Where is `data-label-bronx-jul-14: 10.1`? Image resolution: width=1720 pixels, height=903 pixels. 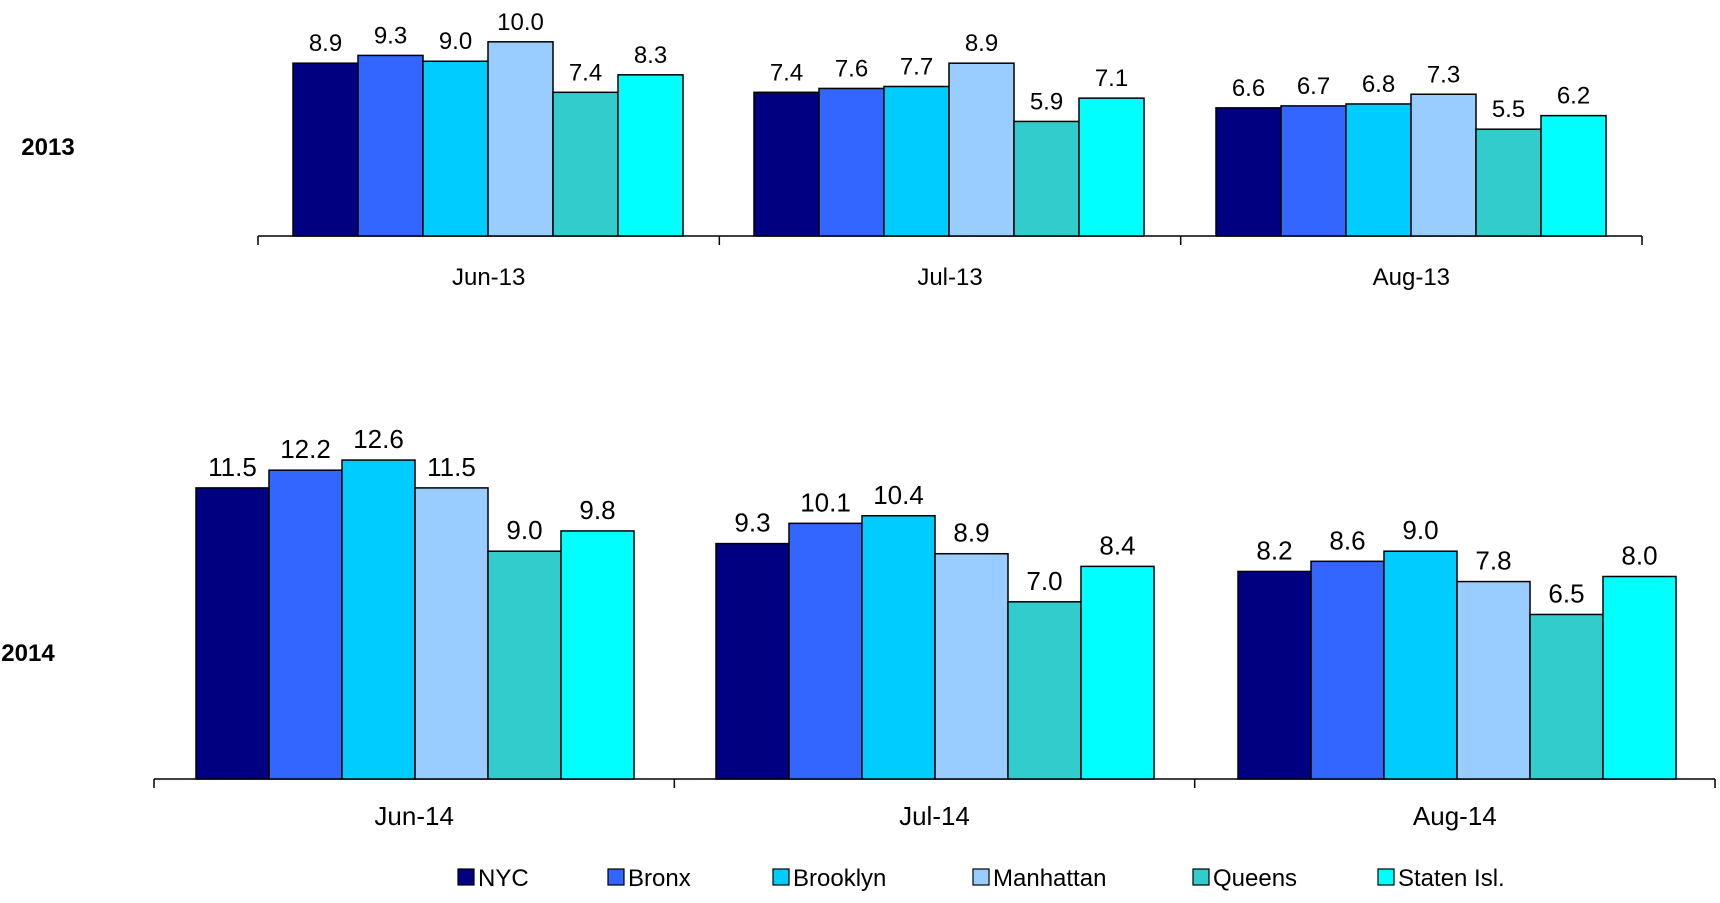
data-label-bronx-jul-14: 10.1 is located at coordinates (825, 502).